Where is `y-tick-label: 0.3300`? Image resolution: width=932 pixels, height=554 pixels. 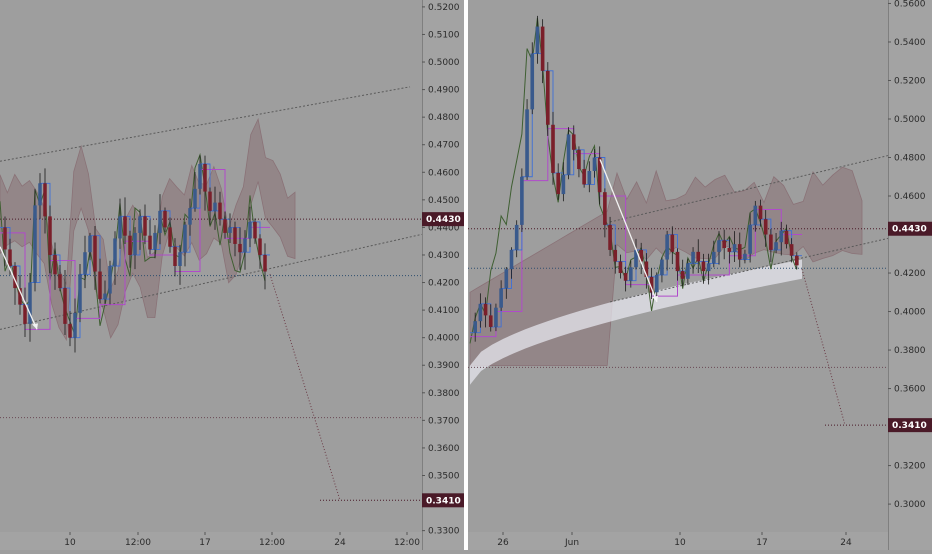
y-tick-label: 0.3300 is located at coordinates (444, 532).